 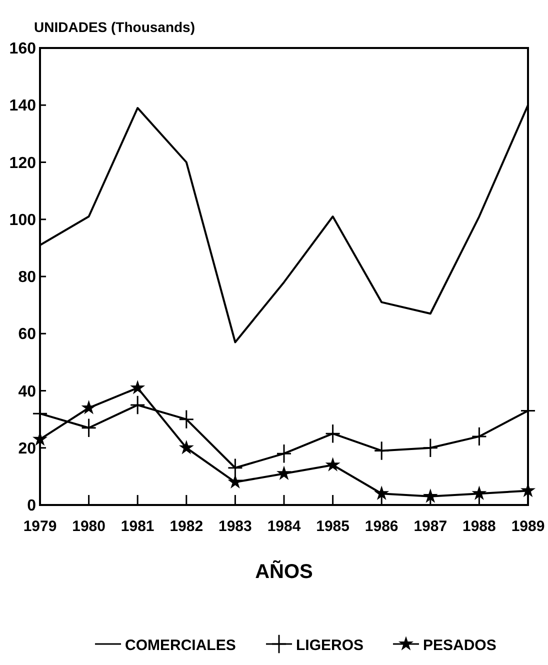 I want to click on x-tick-label: 1981, so click(x=137, y=526).